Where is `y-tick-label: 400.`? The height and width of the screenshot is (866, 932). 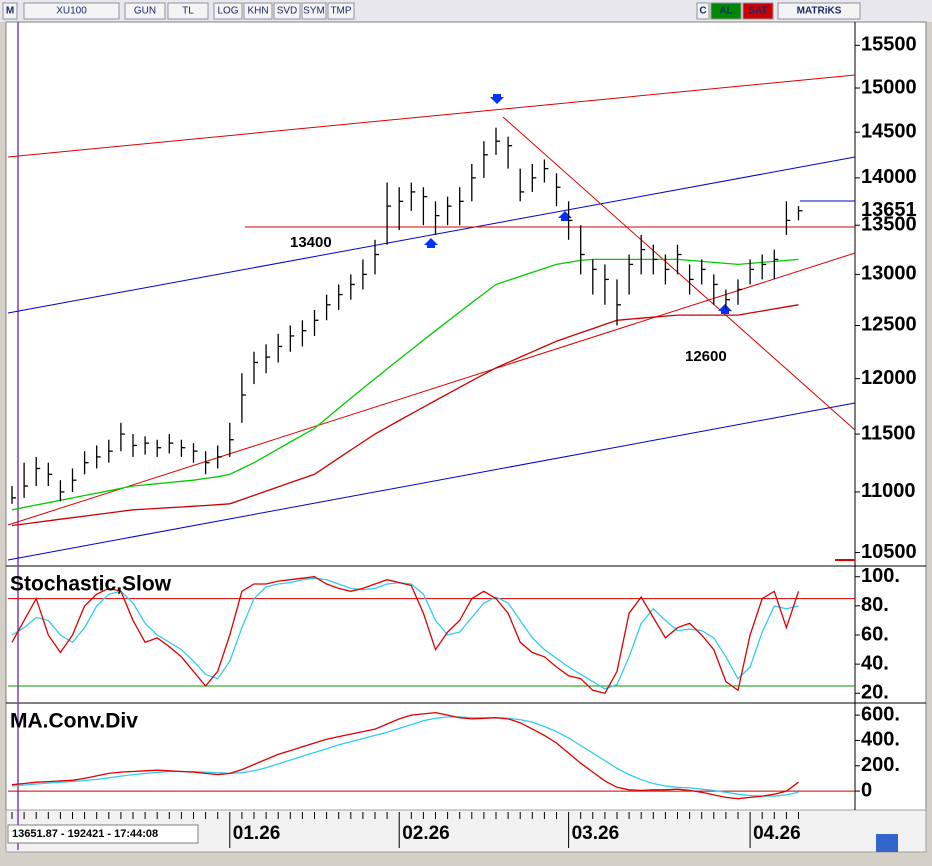
y-tick-label: 400. is located at coordinates (880, 740).